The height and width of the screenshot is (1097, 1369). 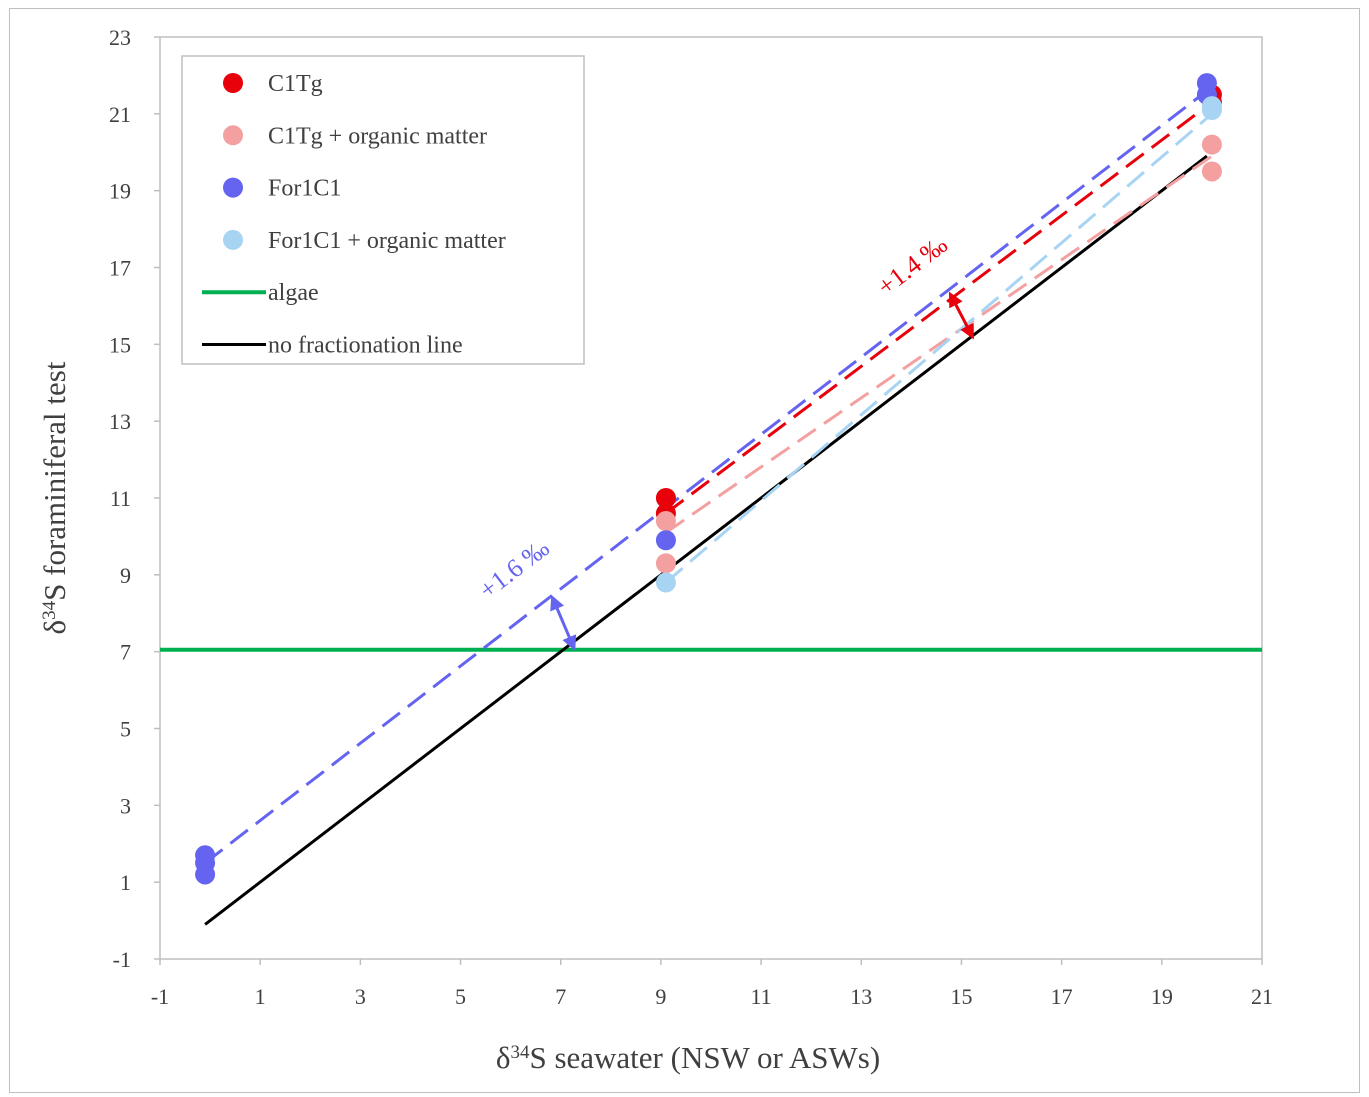 I want to click on legend-label-for1c1: For1C1, so click(x=304, y=189).